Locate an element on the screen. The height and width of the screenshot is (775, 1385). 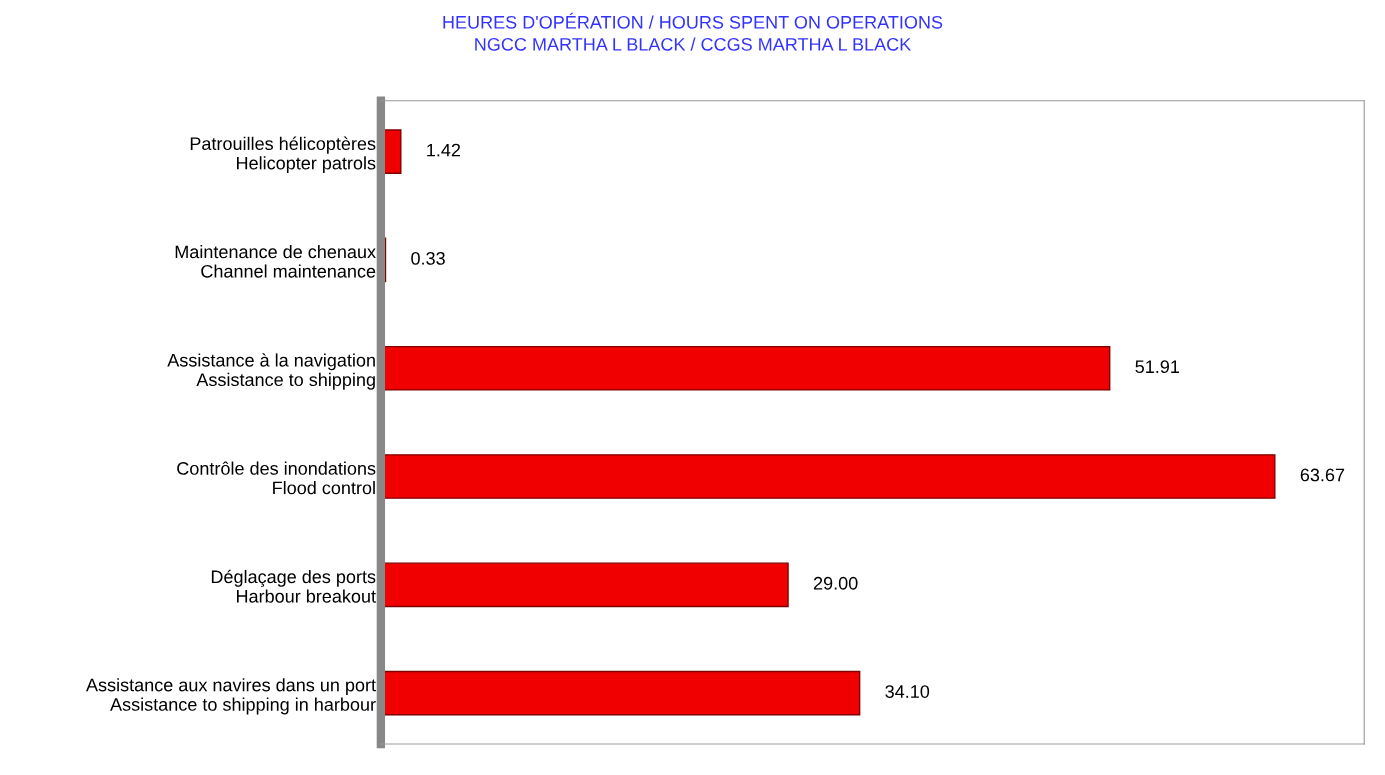
data-label: 29.00 is located at coordinates (835, 583).